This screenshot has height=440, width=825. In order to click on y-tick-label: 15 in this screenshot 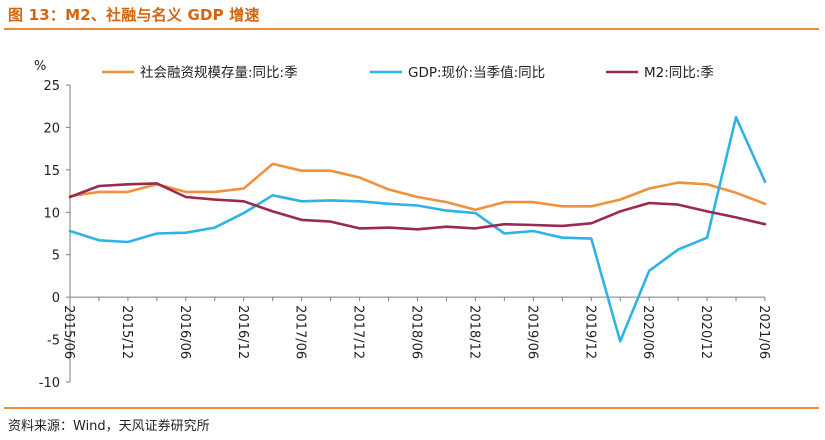, I will do `click(51, 171)`.